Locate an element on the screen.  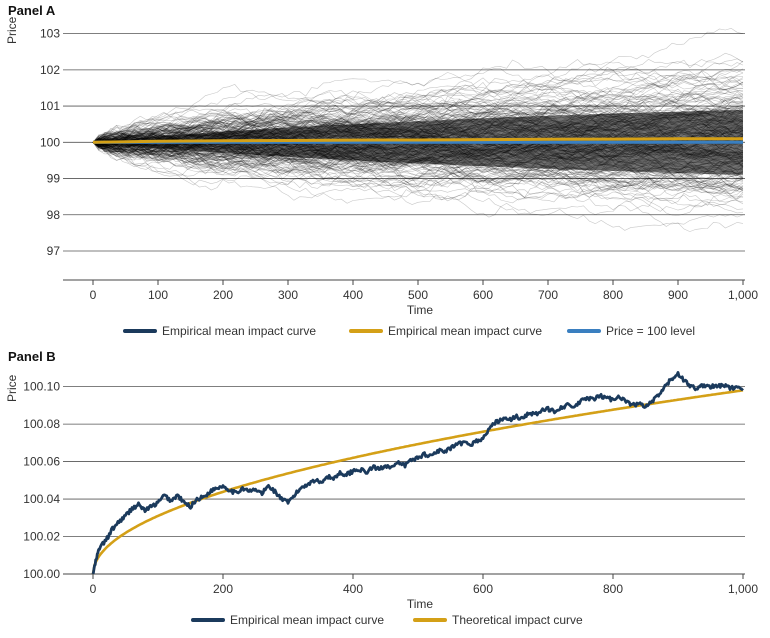
panel-a-series is located at coordinates (417, 140).